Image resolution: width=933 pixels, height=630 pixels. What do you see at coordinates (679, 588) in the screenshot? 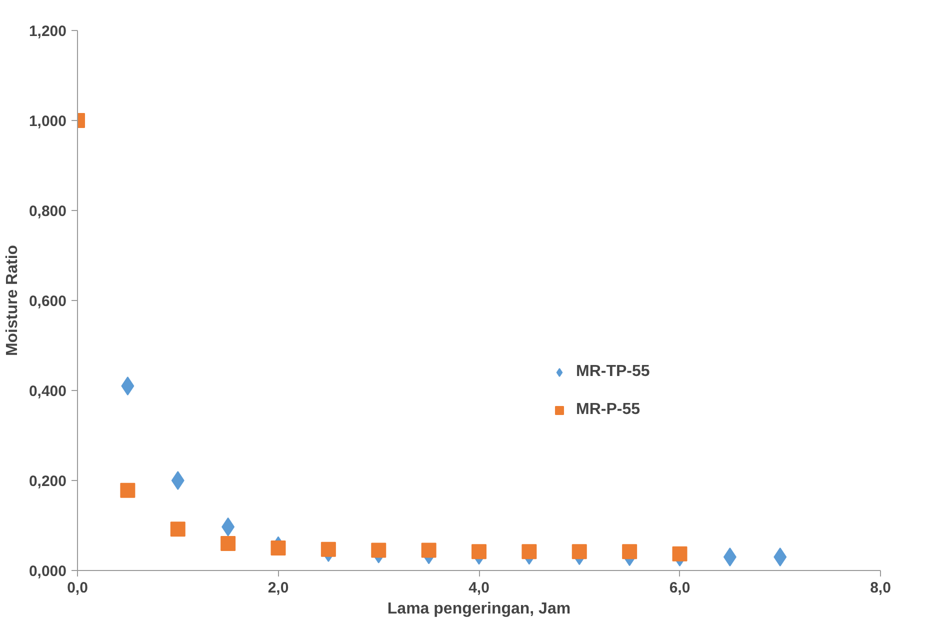
I see `x-tick-label: 6,0` at bounding box center [679, 588].